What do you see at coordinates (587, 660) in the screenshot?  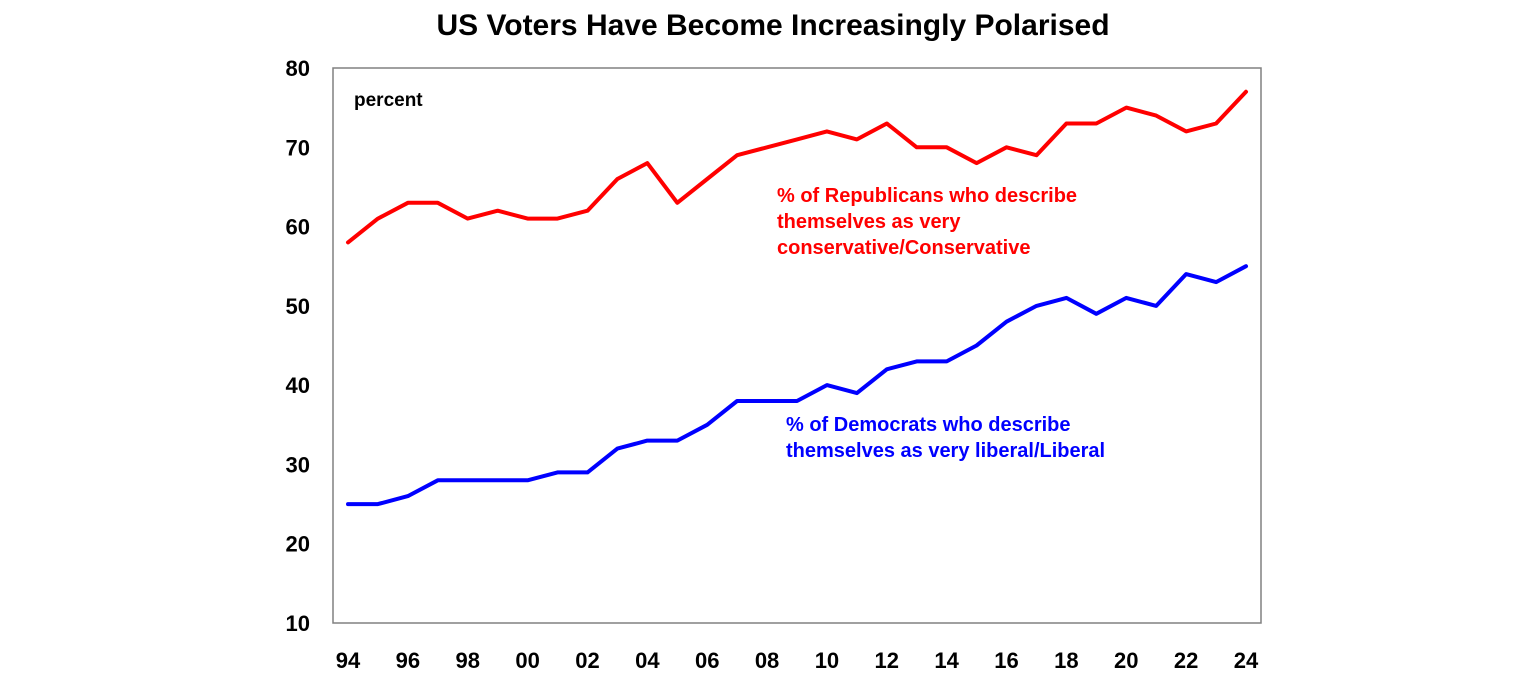 I see `x-tick-label: 02` at bounding box center [587, 660].